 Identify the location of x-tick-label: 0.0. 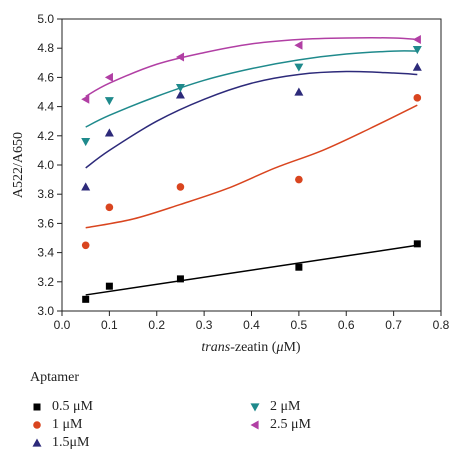
(62, 325).